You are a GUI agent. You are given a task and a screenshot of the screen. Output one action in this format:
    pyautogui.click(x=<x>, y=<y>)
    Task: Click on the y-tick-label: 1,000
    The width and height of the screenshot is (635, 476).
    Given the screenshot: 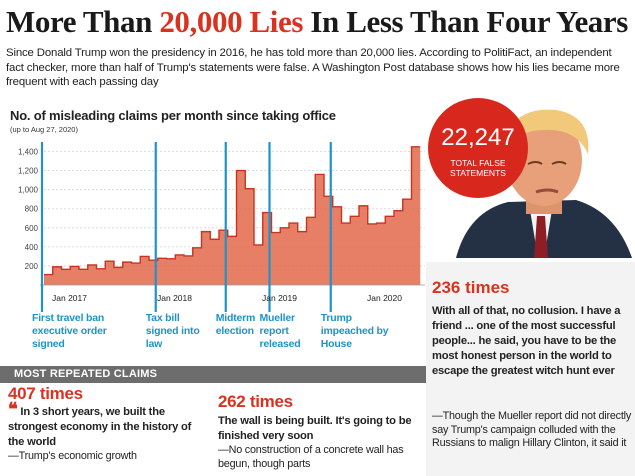 What is the action you would take?
    pyautogui.click(x=28, y=190)
    